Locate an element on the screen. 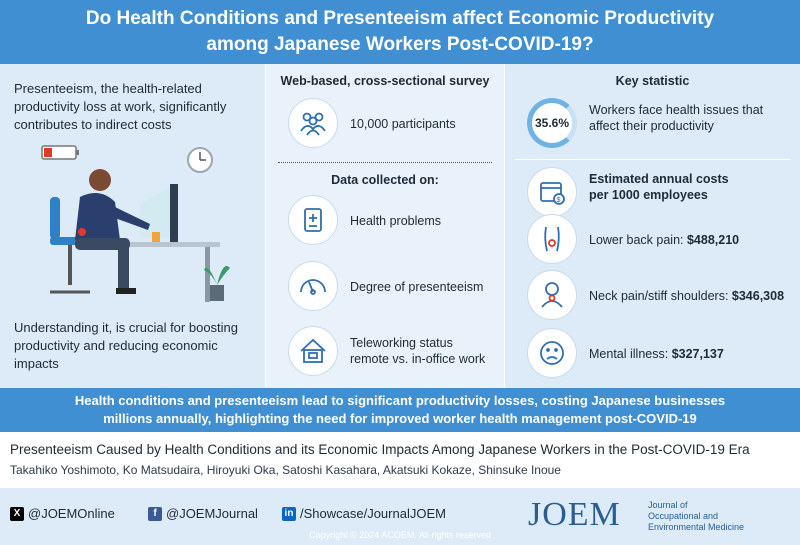 The height and width of the screenshot is (545, 800). neck-pain-icon is located at coordinates (552, 295).